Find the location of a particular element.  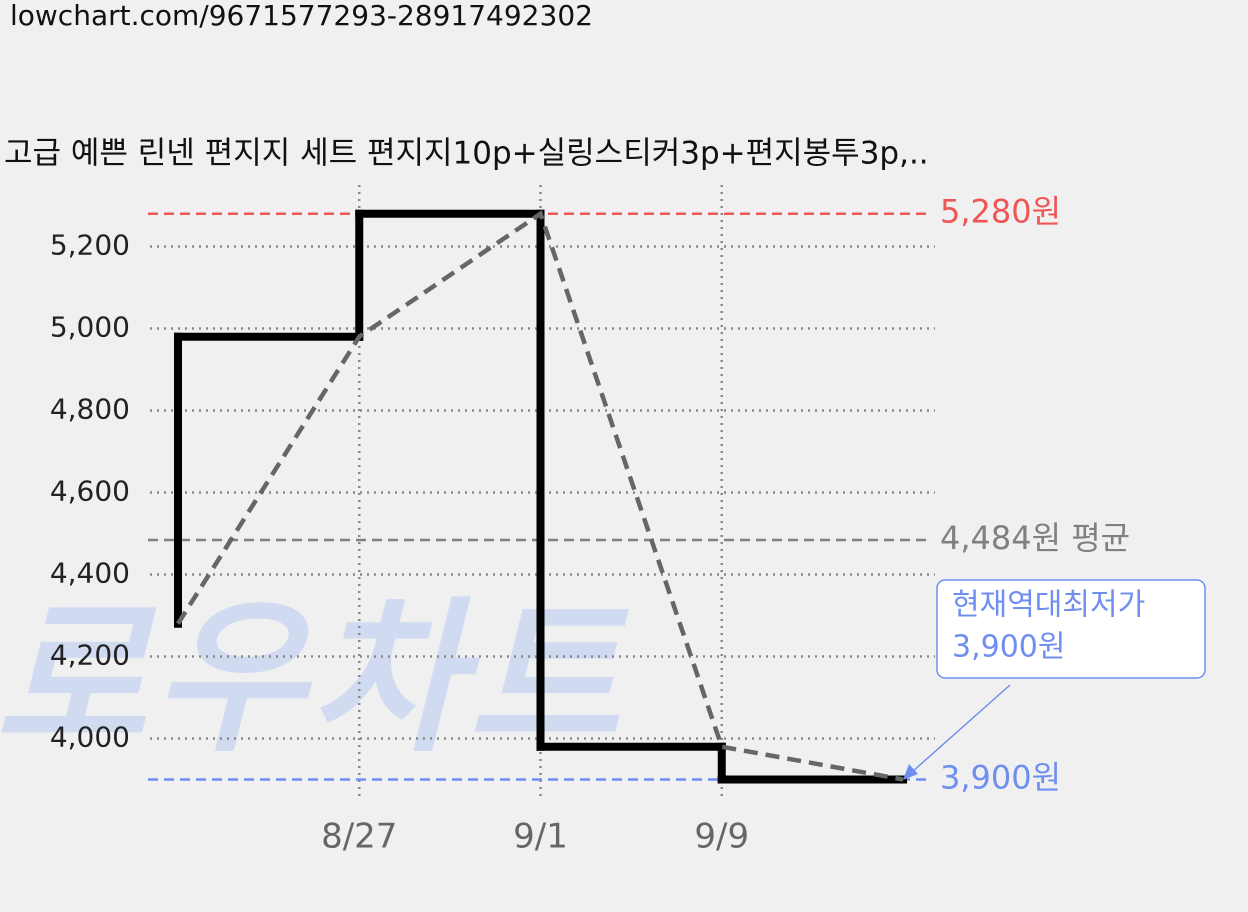

annotation-box is located at coordinates (1071, 629).